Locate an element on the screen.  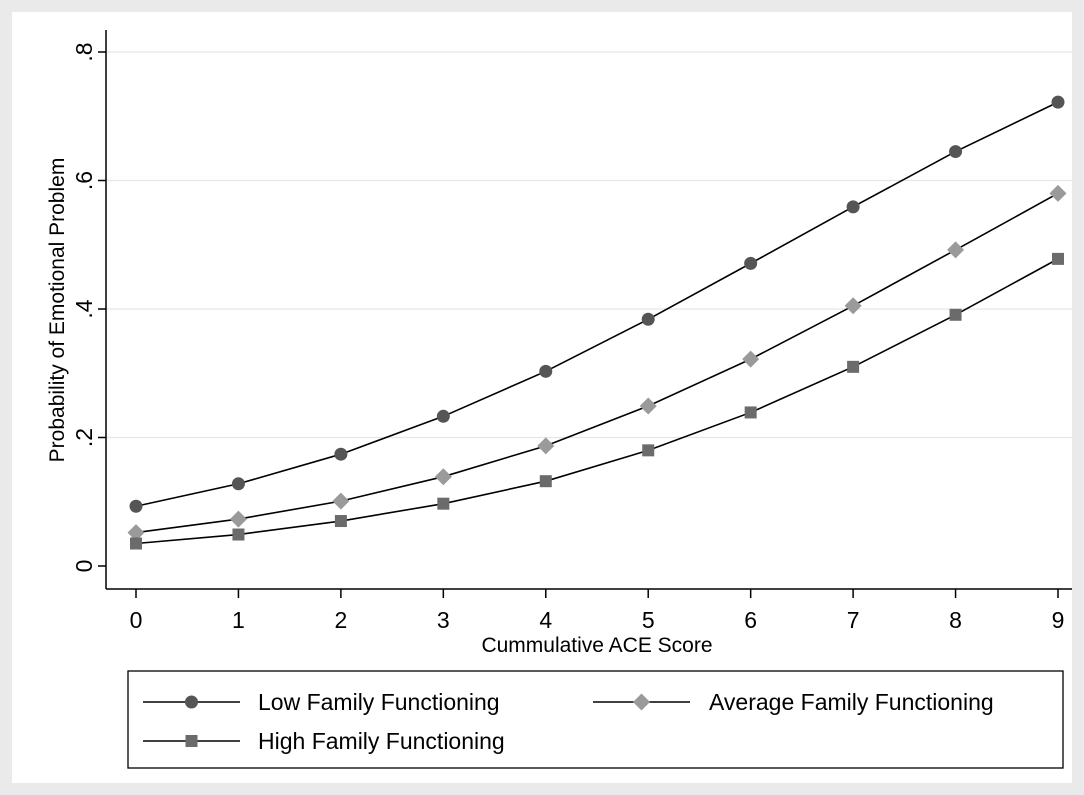
x-tick-label: 1 is located at coordinates (238, 620).